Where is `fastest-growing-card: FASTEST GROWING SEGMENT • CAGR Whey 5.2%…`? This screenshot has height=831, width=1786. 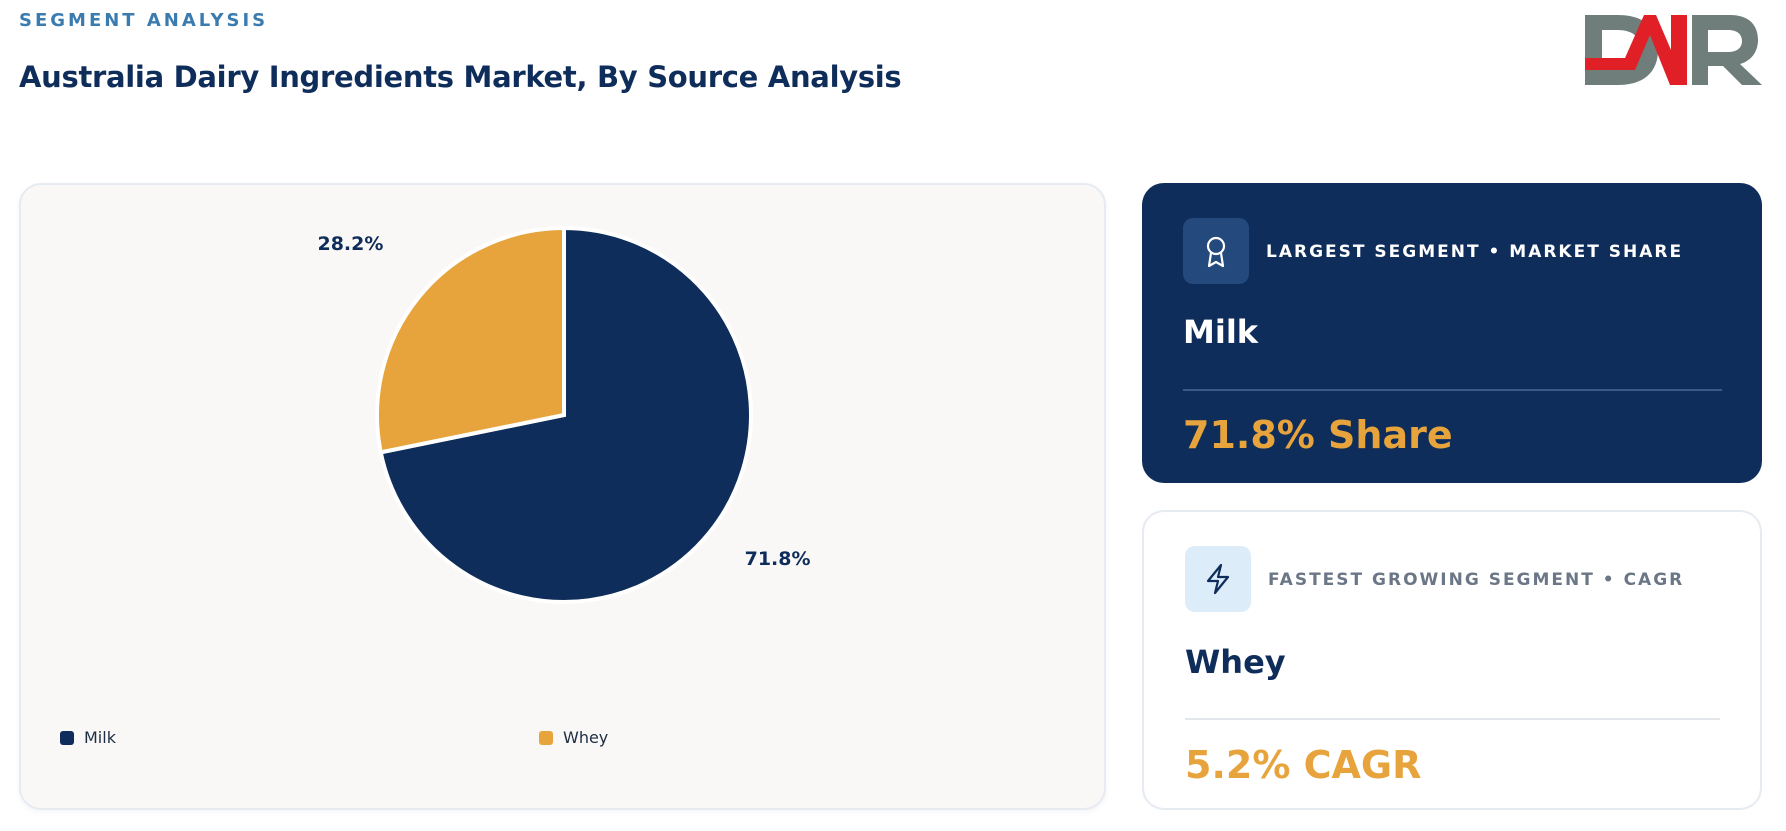 fastest-growing-card: FASTEST GROWING SEGMENT • CAGR Whey 5.2%… is located at coordinates (1452, 660).